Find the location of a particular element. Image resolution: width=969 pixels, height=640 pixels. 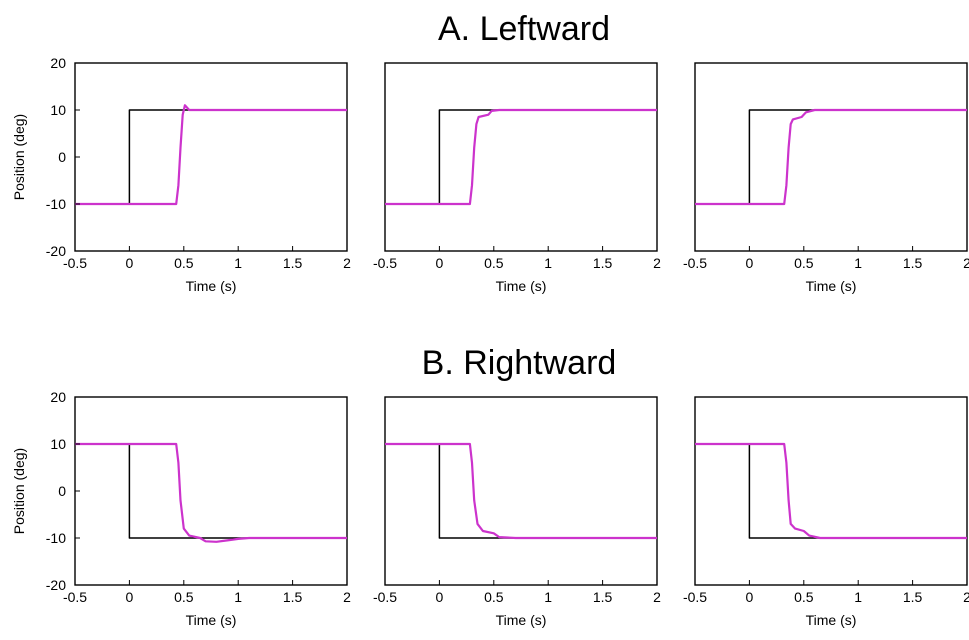

chart-panel-1-2: -0.5 0 0.5 1 1.5 2 Time (s) is located at coordinates (517, 178).